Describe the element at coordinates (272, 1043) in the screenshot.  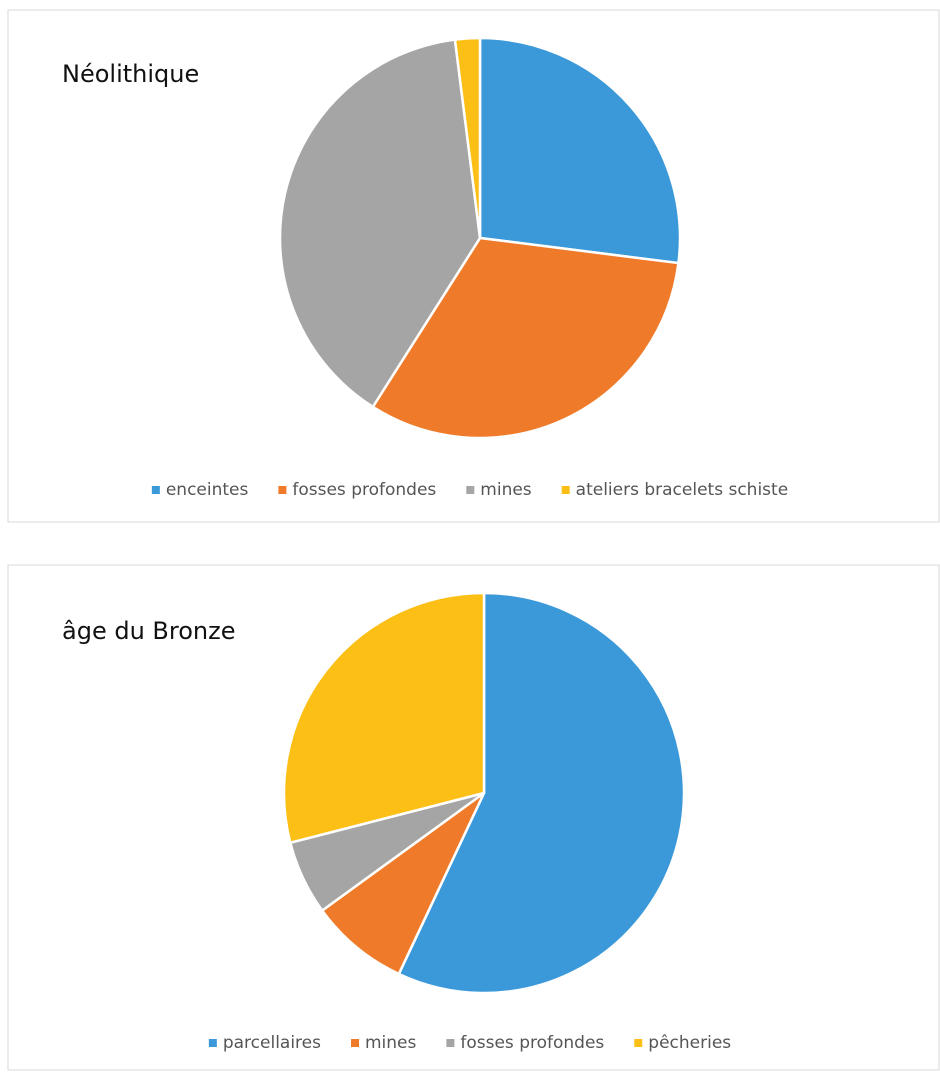
I see `legend-label: parcellaires` at that location.